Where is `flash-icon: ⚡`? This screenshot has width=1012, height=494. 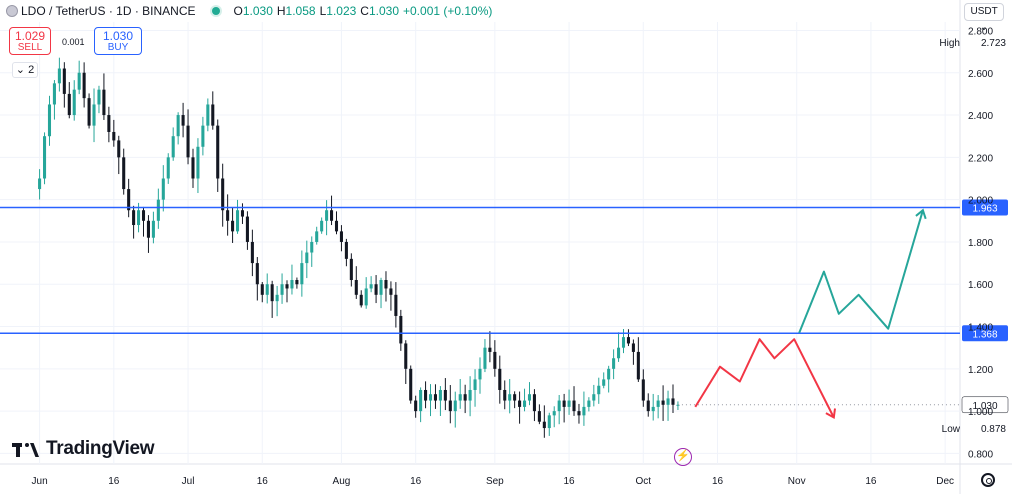
flash-icon: ⚡ is located at coordinates (683, 457).